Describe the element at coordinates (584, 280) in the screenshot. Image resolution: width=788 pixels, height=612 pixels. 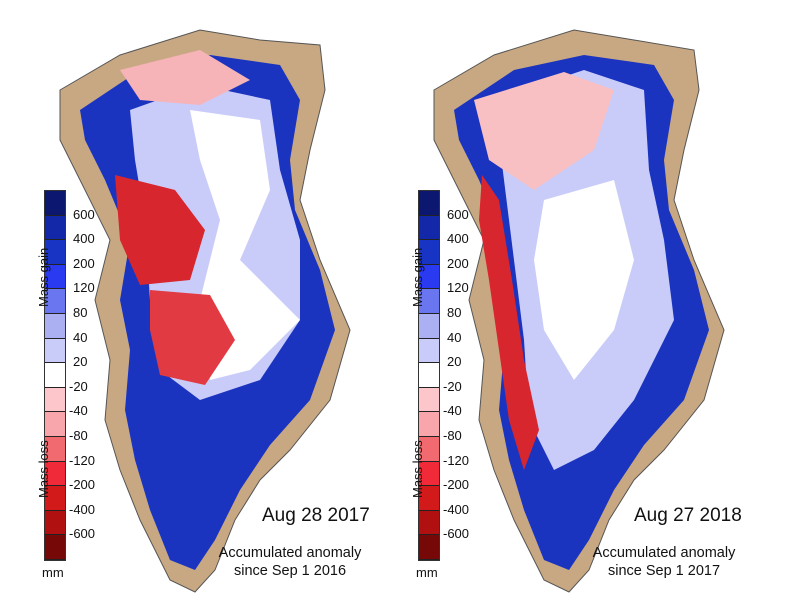
I see `interior-white` at that location.